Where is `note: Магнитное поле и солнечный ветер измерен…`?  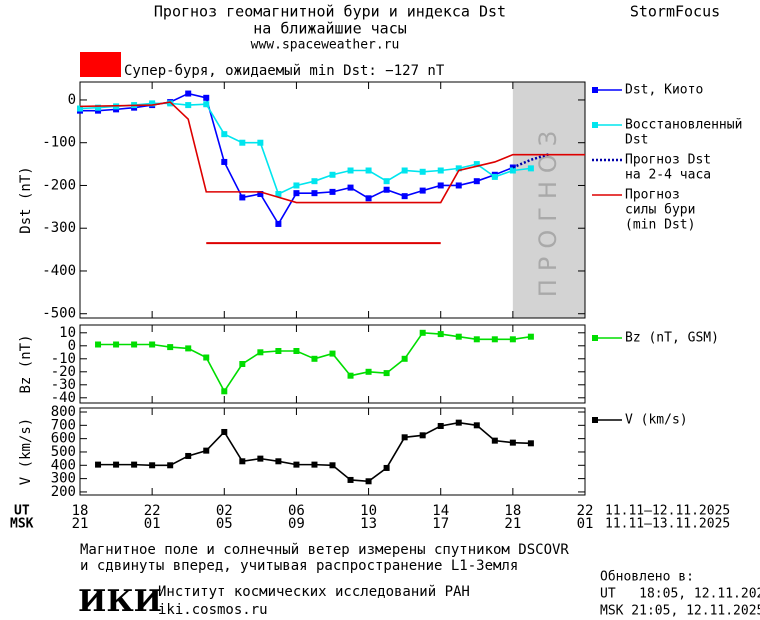
note: Магнитное поле и солнечный ветер измерен… is located at coordinates (324, 550).